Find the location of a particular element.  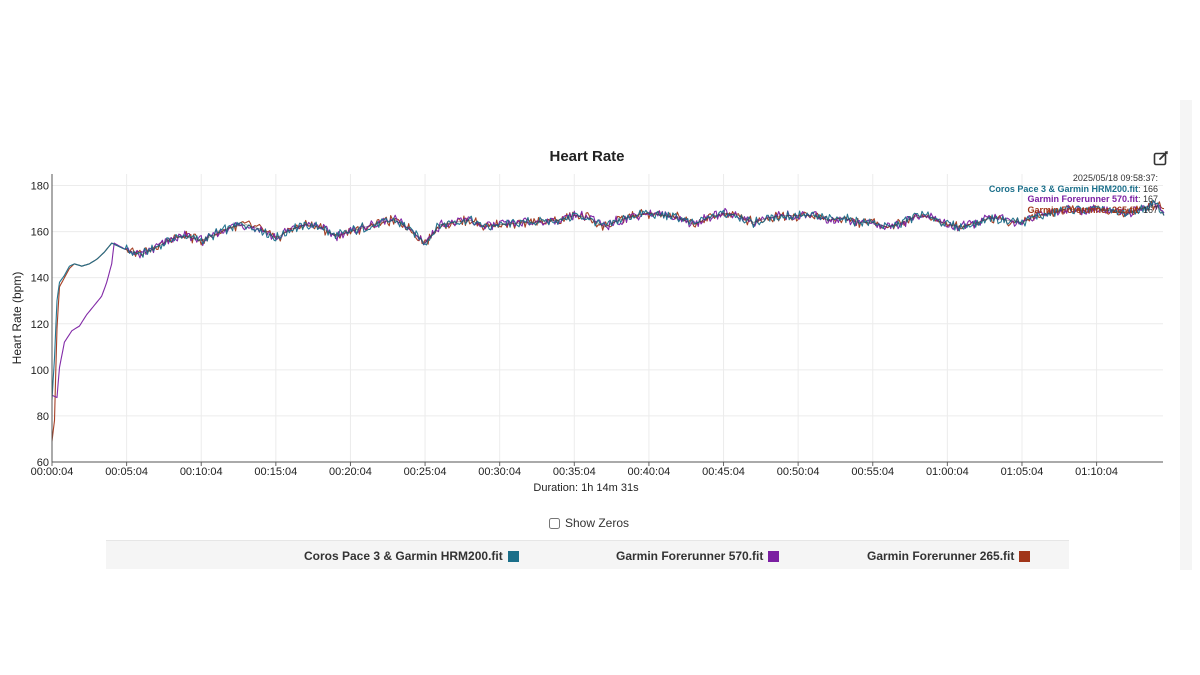

legend-label: Garmin Forerunner 570.fit is located at coordinates (690, 556).